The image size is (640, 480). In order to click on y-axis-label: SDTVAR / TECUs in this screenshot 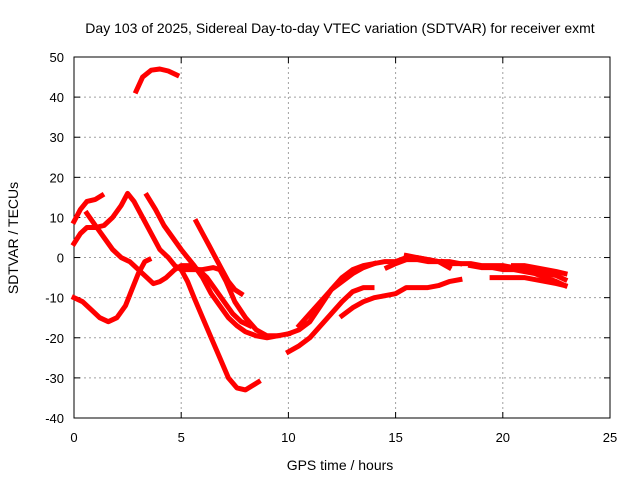, I will do `click(13, 238)`.